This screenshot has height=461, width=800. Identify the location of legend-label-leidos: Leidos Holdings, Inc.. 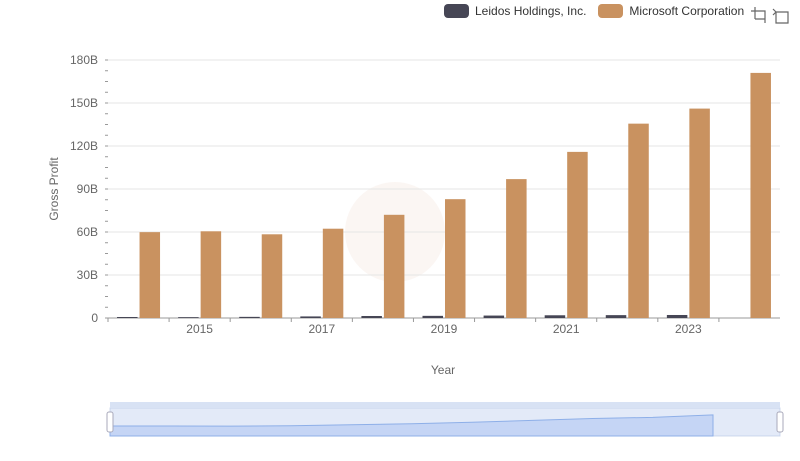
(531, 11).